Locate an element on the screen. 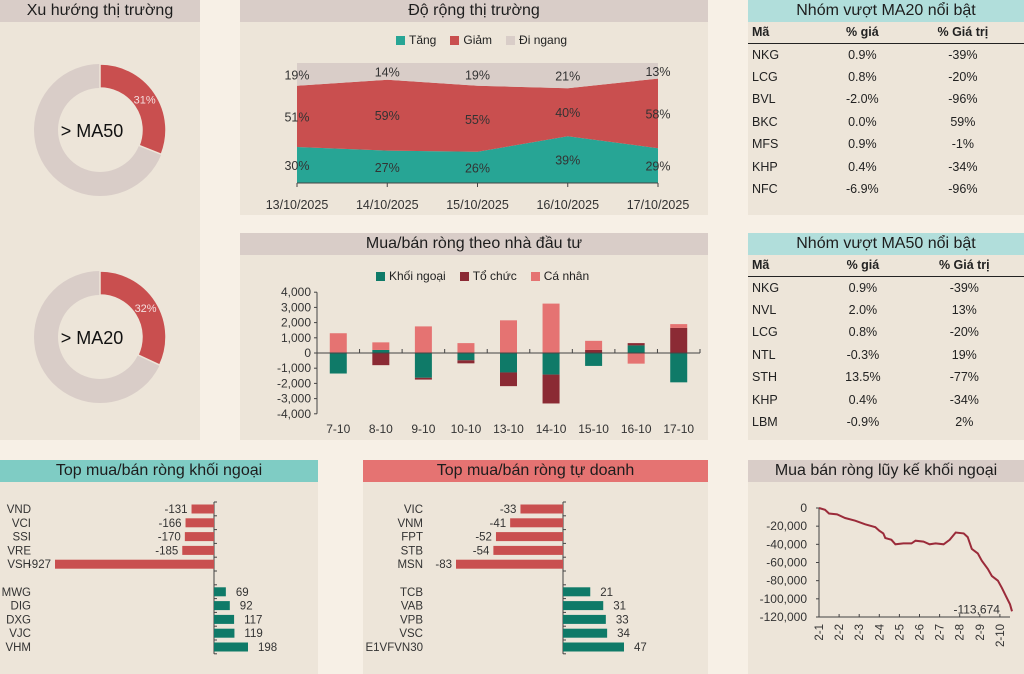 The width and height of the screenshot is (1024, 674). x-tick-label: 14-10 is located at coordinates (551, 429).